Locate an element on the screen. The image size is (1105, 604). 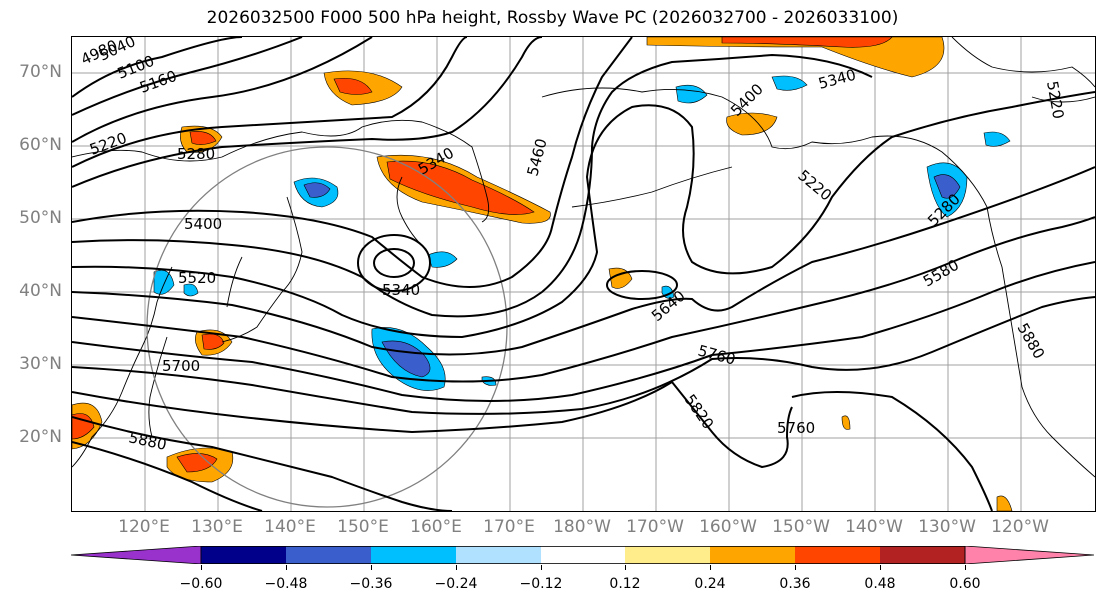
lon-label-180w: 180°W is located at coordinates (582, 527).